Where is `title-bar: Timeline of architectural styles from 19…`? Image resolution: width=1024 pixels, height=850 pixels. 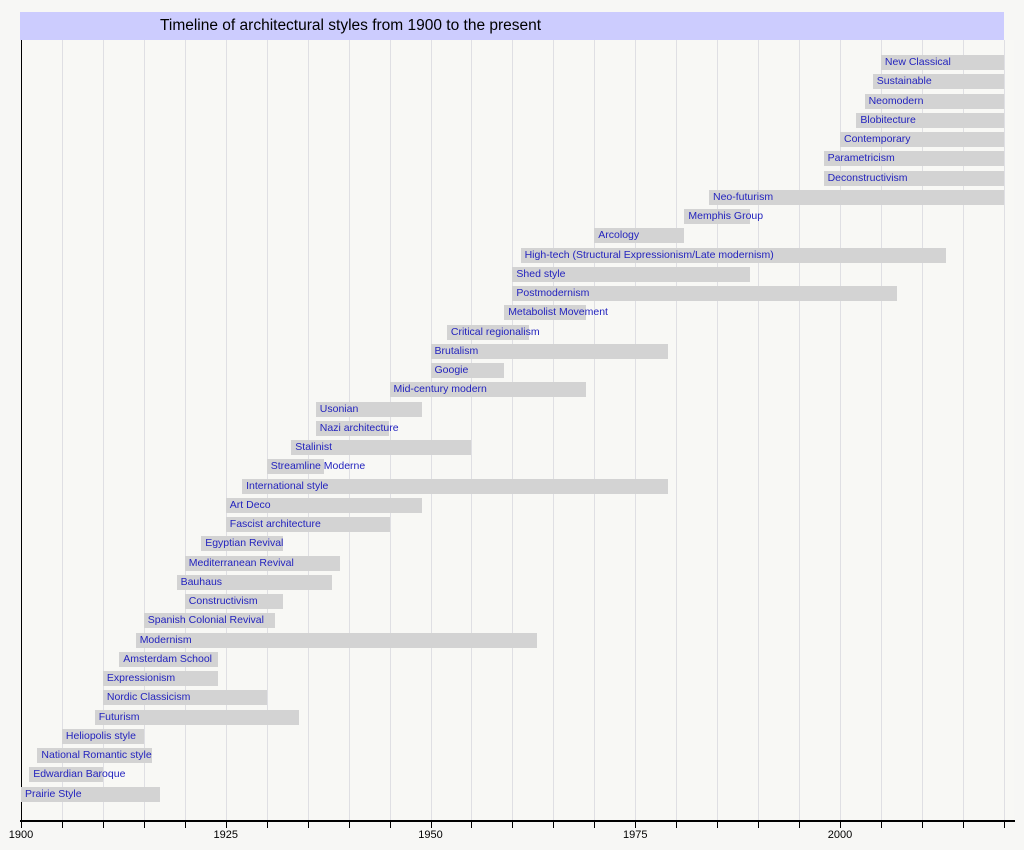
title-bar: Timeline of architectural styles from 19… is located at coordinates (512, 26).